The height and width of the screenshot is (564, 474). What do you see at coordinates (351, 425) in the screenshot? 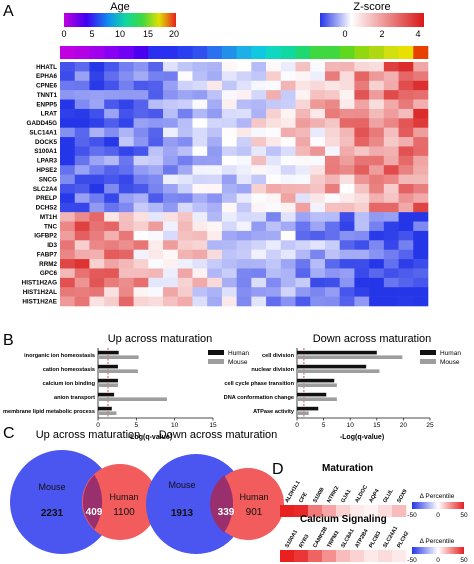
I see `x-tick-label: 10` at bounding box center [351, 425].